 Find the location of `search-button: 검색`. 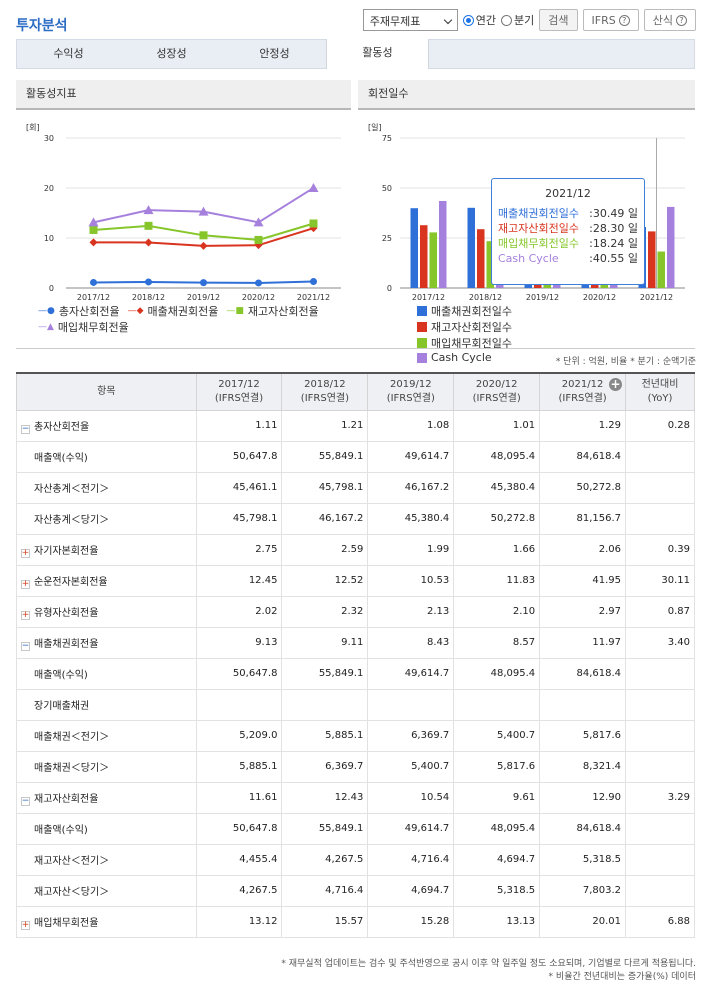

search-button: 검색 is located at coordinates (558, 20).